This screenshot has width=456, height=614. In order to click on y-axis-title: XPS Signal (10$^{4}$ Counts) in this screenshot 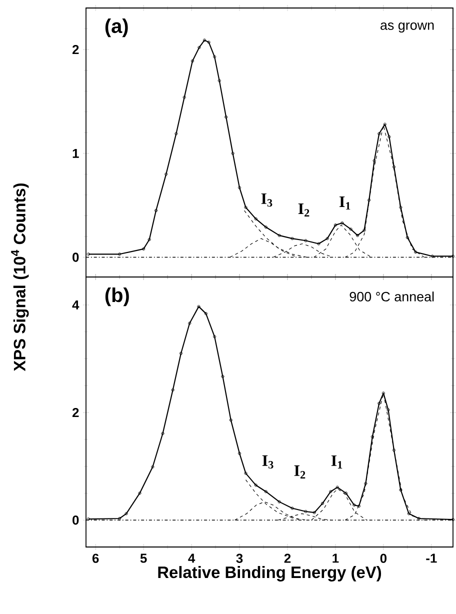, I will do `click(20, 277)`.